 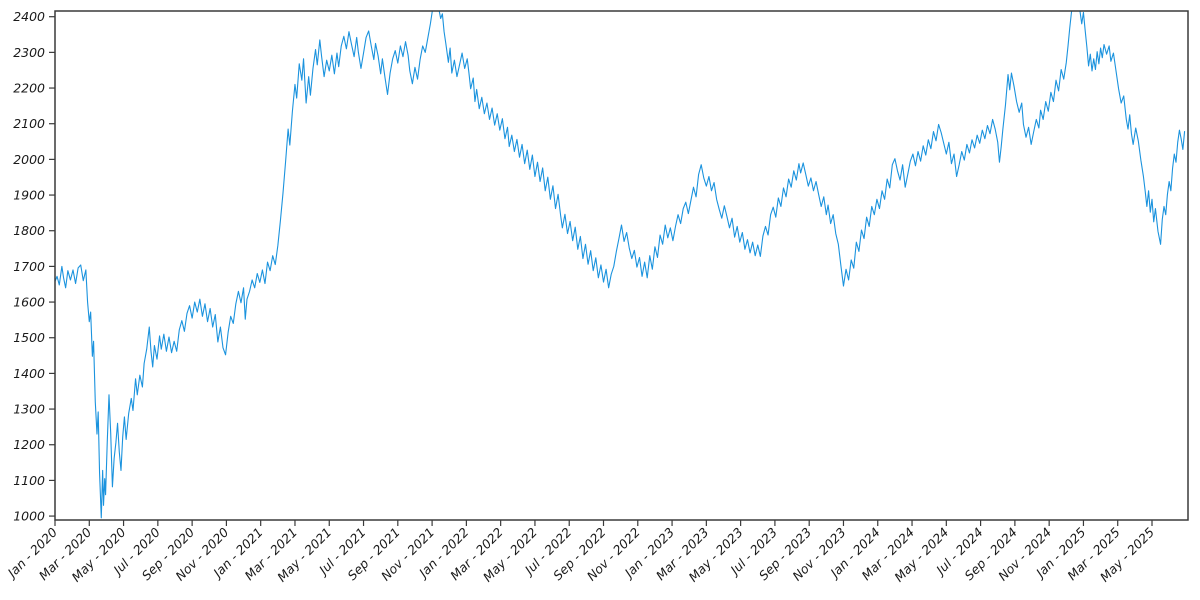 I want to click on y-tick-label: 2400, so click(x=29, y=16).